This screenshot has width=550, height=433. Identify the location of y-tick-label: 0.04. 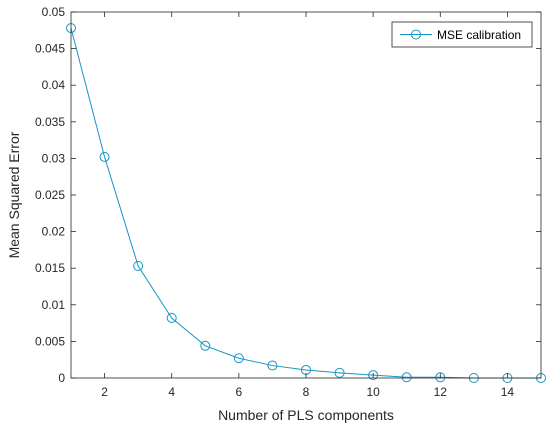
(54, 85).